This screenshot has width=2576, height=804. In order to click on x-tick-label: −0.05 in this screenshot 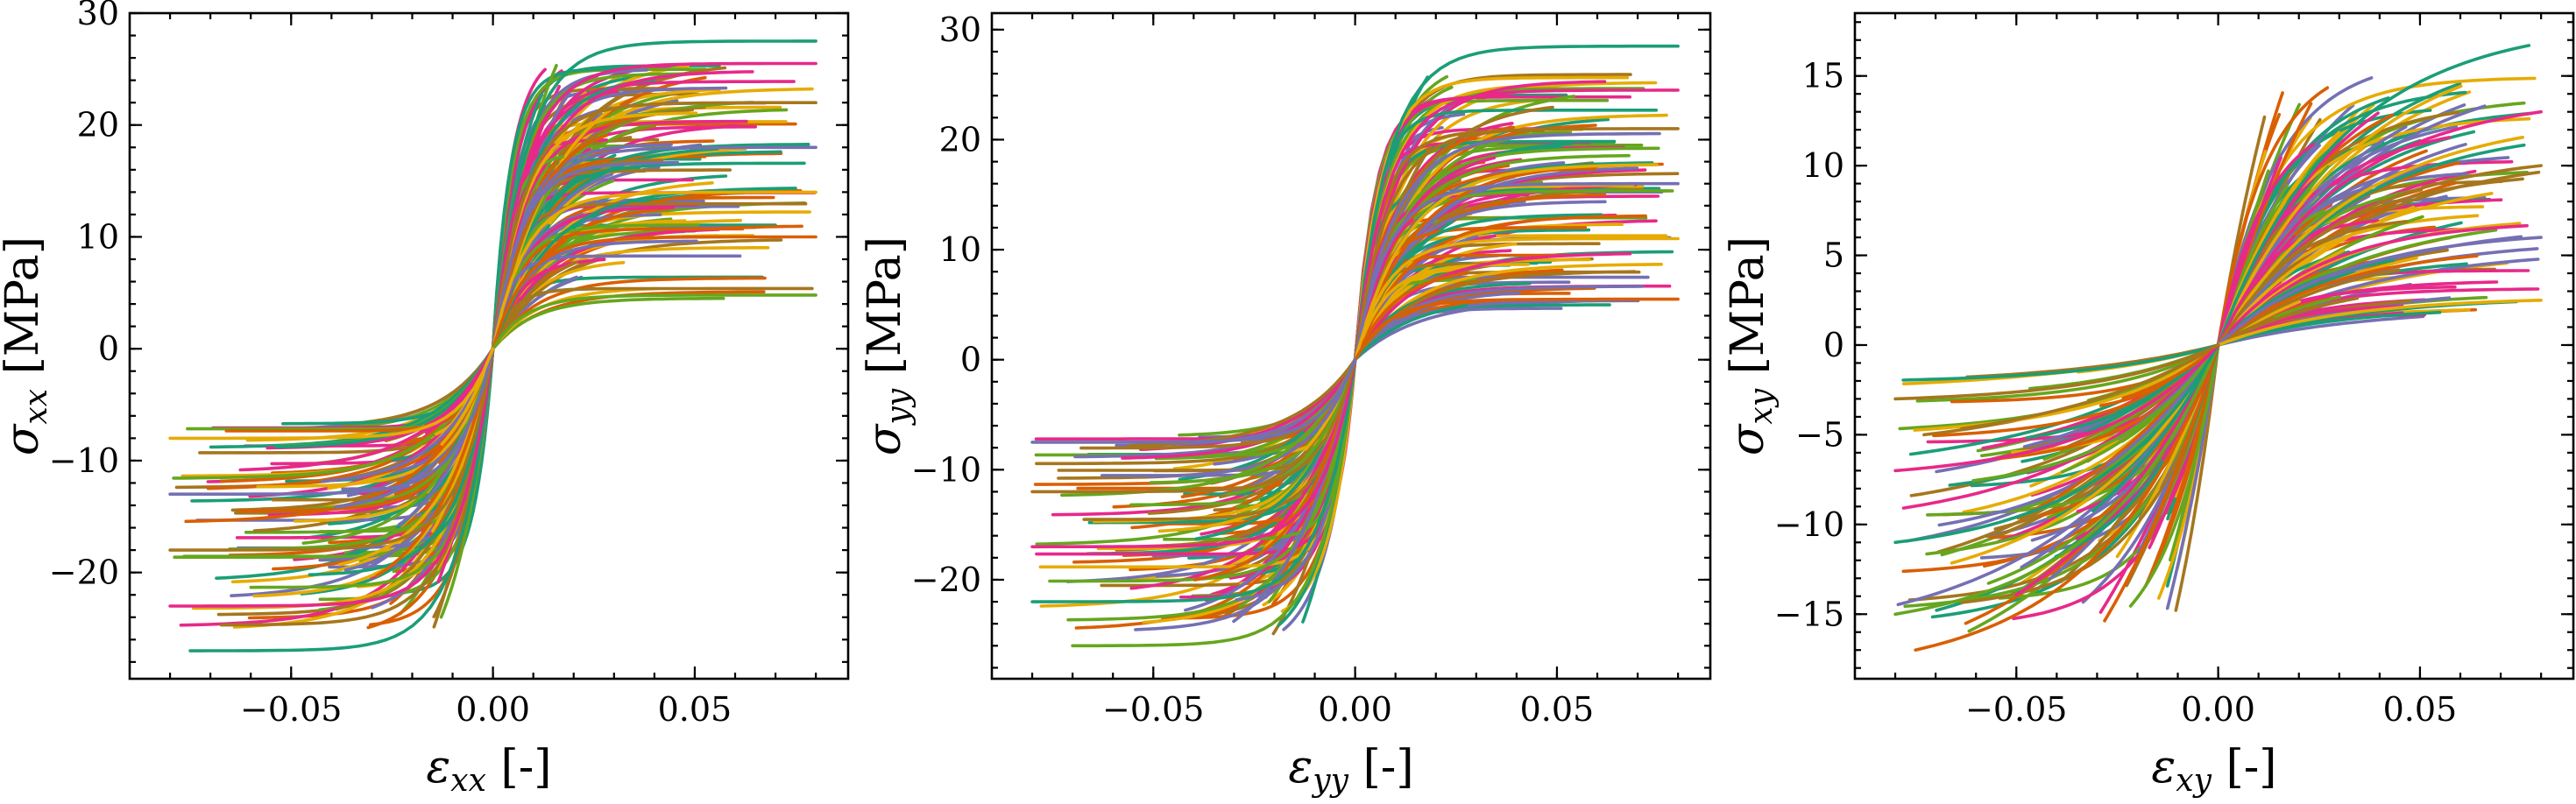, I will do `click(2016, 709)`.